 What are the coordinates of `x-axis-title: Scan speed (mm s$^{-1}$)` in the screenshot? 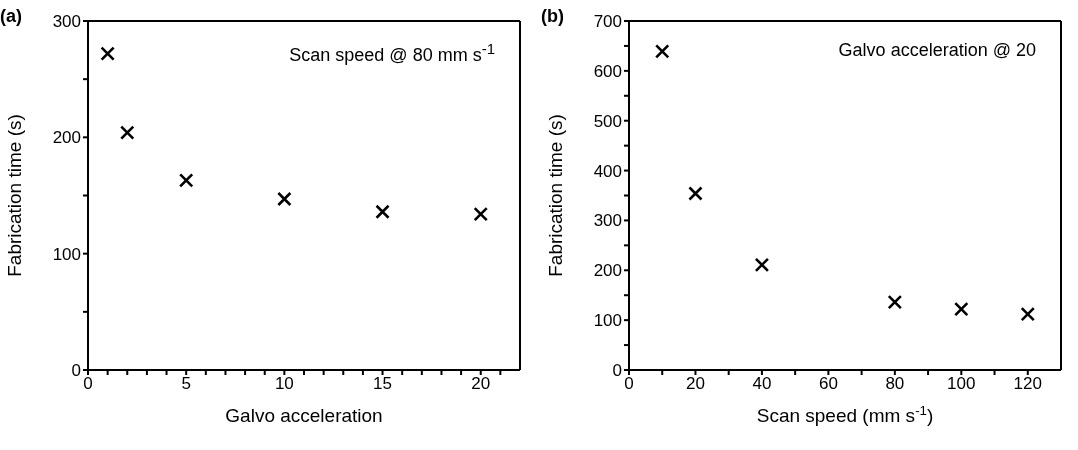 It's located at (845, 414).